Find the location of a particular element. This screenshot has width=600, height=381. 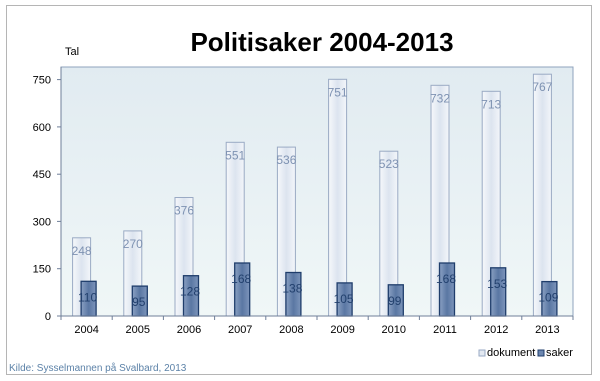

data-label-saker-2007: 168 is located at coordinates (241, 279).